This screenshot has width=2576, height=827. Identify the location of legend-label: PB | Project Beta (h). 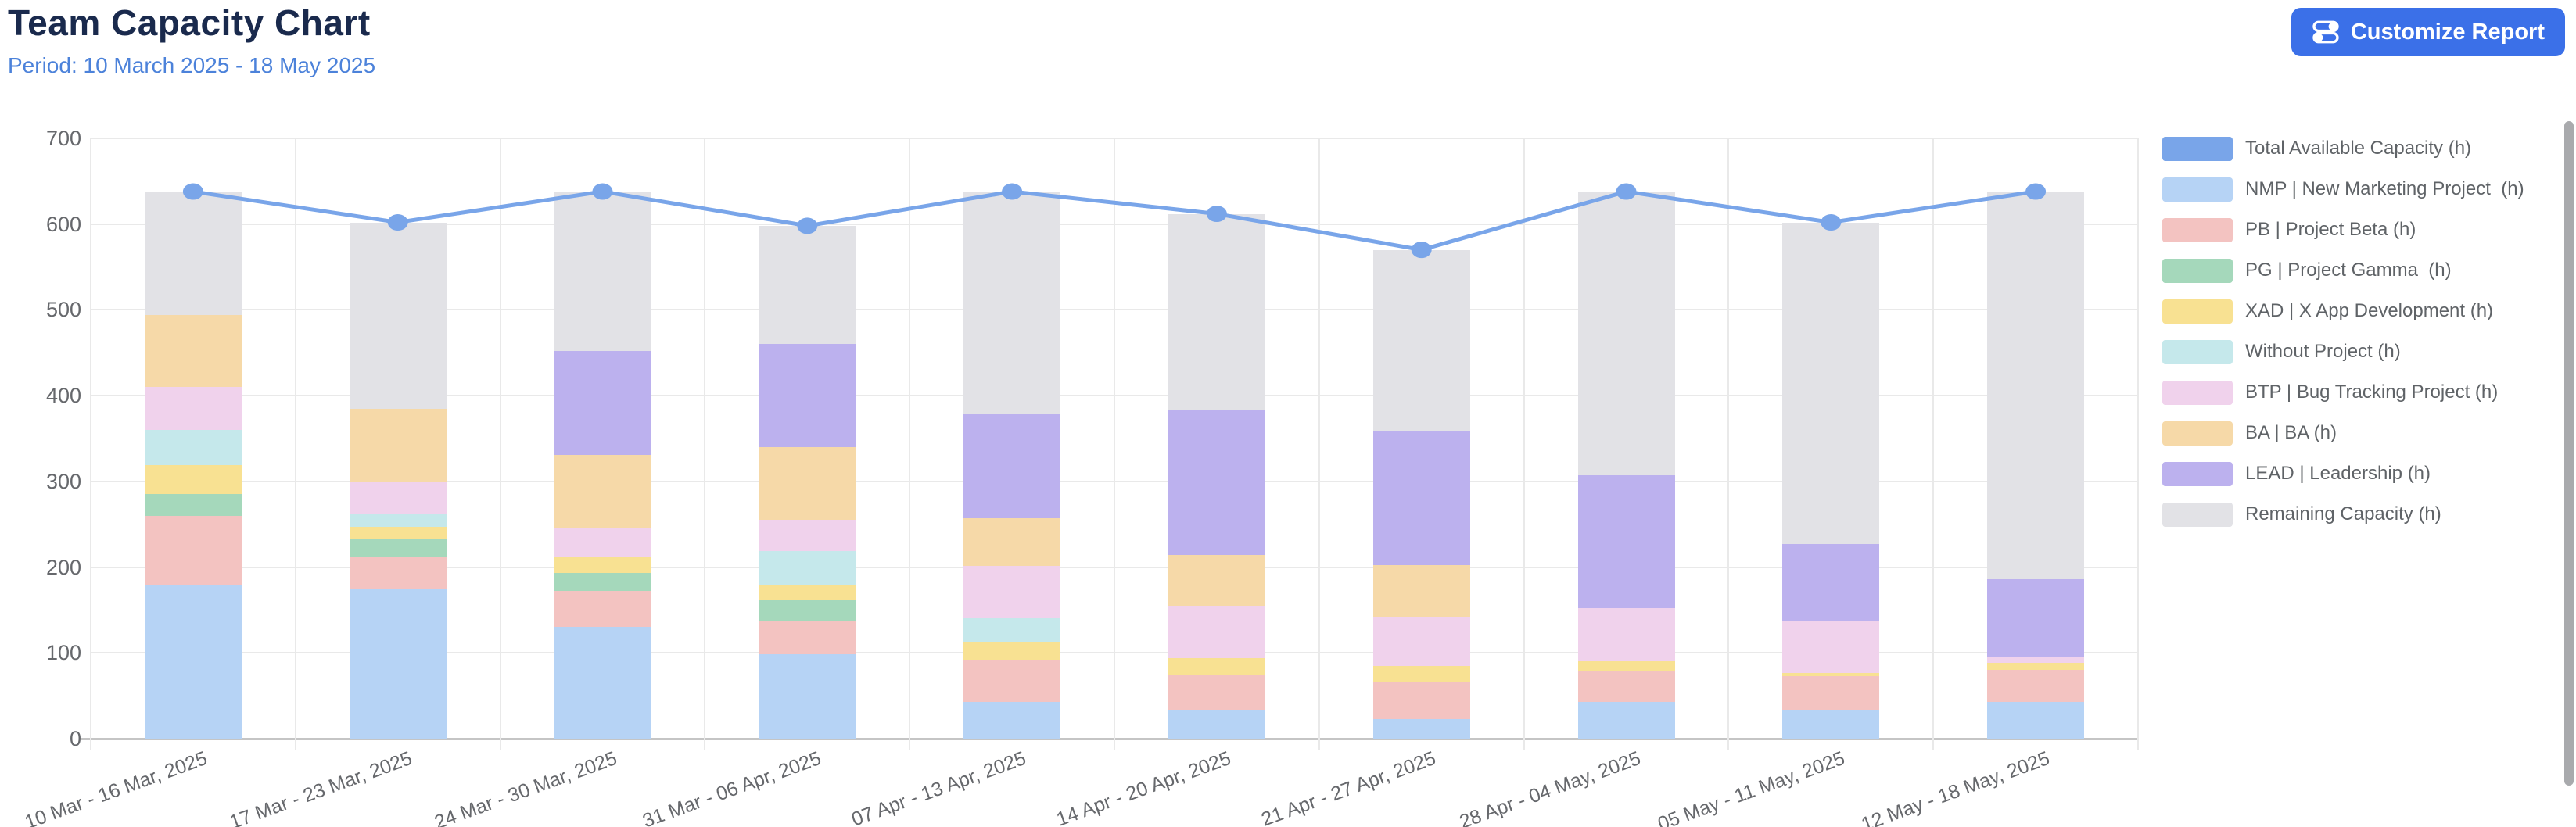
(2331, 230).